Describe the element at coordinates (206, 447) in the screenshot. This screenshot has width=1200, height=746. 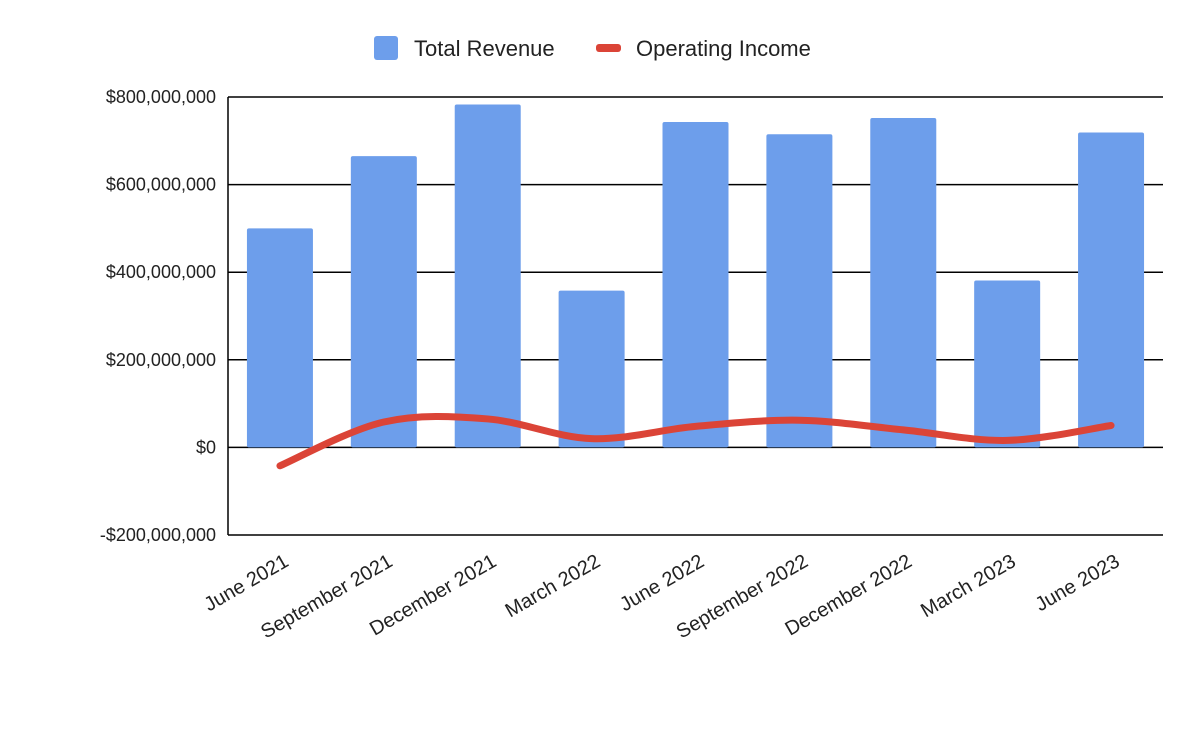
I see `y-tick-label: $0` at that location.